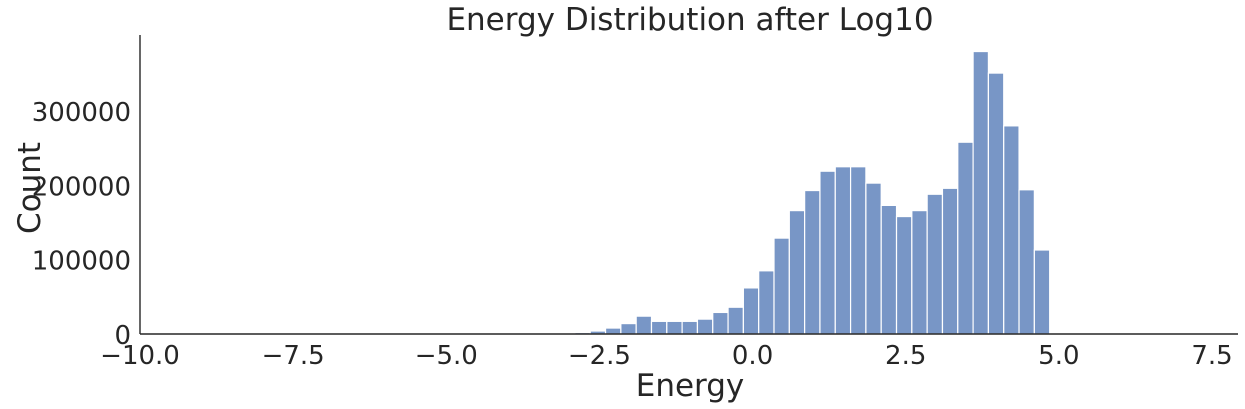  What do you see at coordinates (446, 356) in the screenshot?
I see `x-tick-label: −5.0` at bounding box center [446, 356].